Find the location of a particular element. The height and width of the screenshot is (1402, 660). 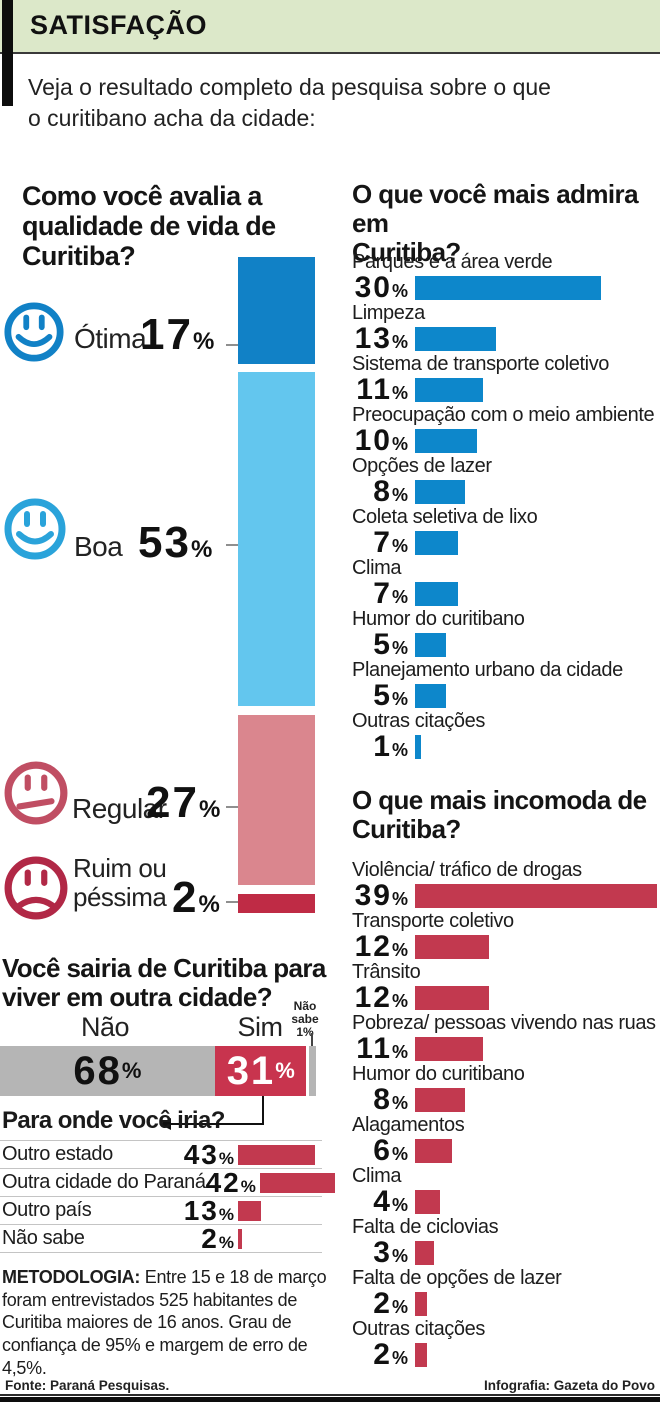

destination-heading: Para onde você iria? is located at coordinates (113, 1120).